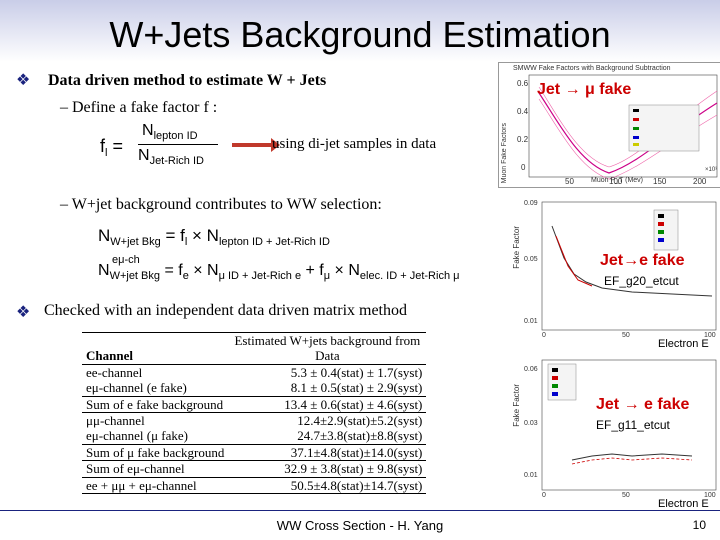 The width and height of the screenshot is (720, 540). I want to click on num-n: N, so click(148, 130).